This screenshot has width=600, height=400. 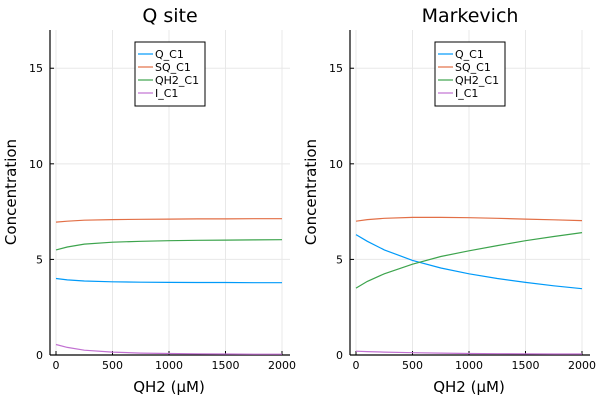 I want to click on chart-title: Q site, so click(x=169, y=16).